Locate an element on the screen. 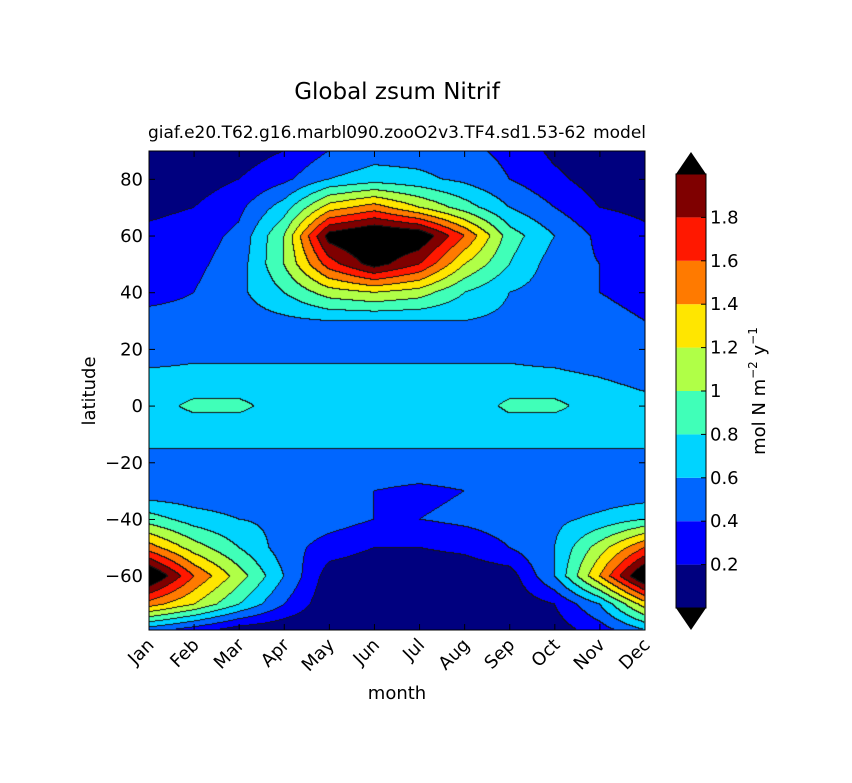 The height and width of the screenshot is (783, 852). colorbar-tick-label: 0.8 is located at coordinates (724, 434).